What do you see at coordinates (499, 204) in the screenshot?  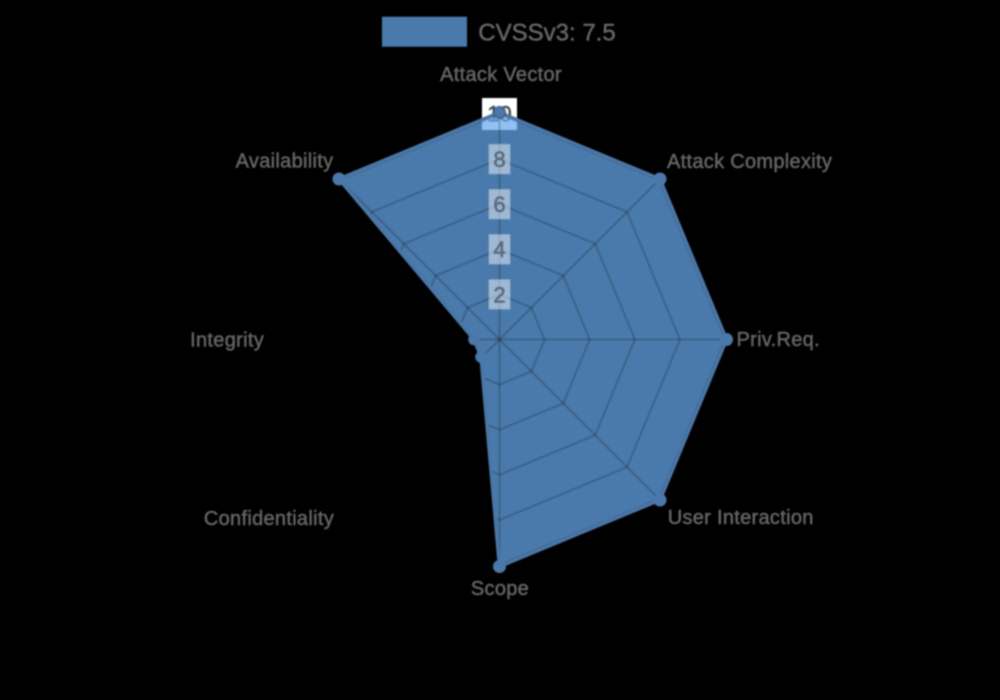 I see `svg-text: 6` at bounding box center [499, 204].